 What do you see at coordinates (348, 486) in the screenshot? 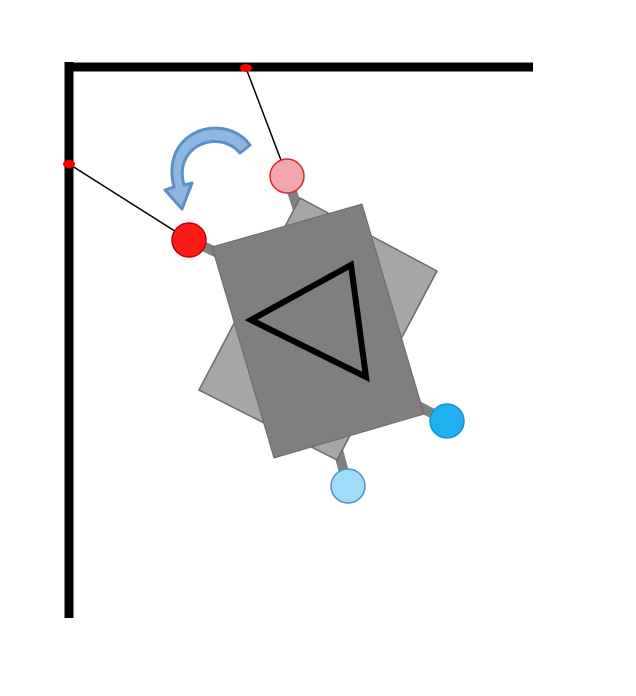
I see `pin-lightblue` at bounding box center [348, 486].